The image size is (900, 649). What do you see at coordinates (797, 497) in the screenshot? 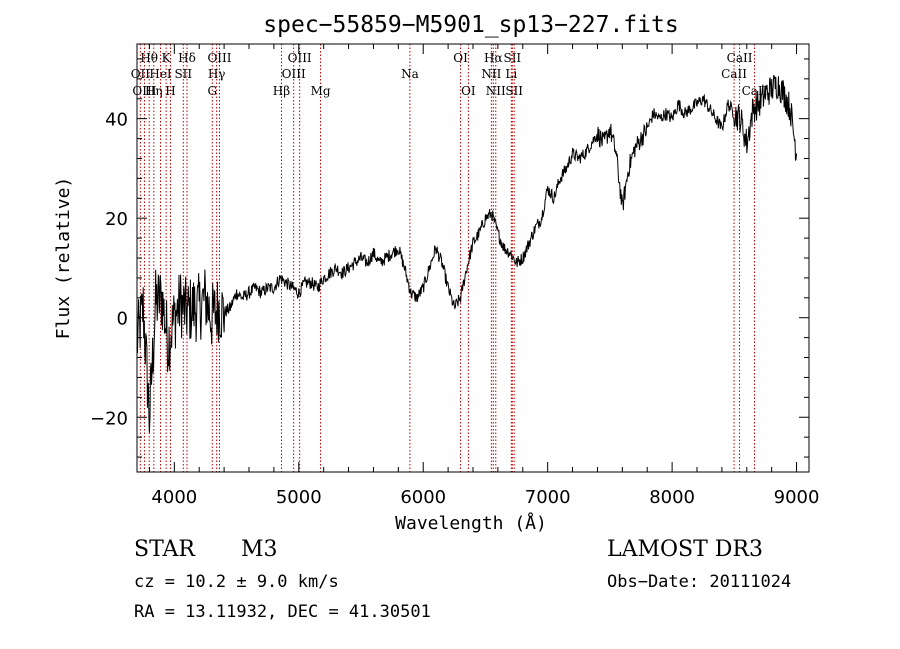
I see `x-tick-label-5: 9000` at bounding box center [797, 497].